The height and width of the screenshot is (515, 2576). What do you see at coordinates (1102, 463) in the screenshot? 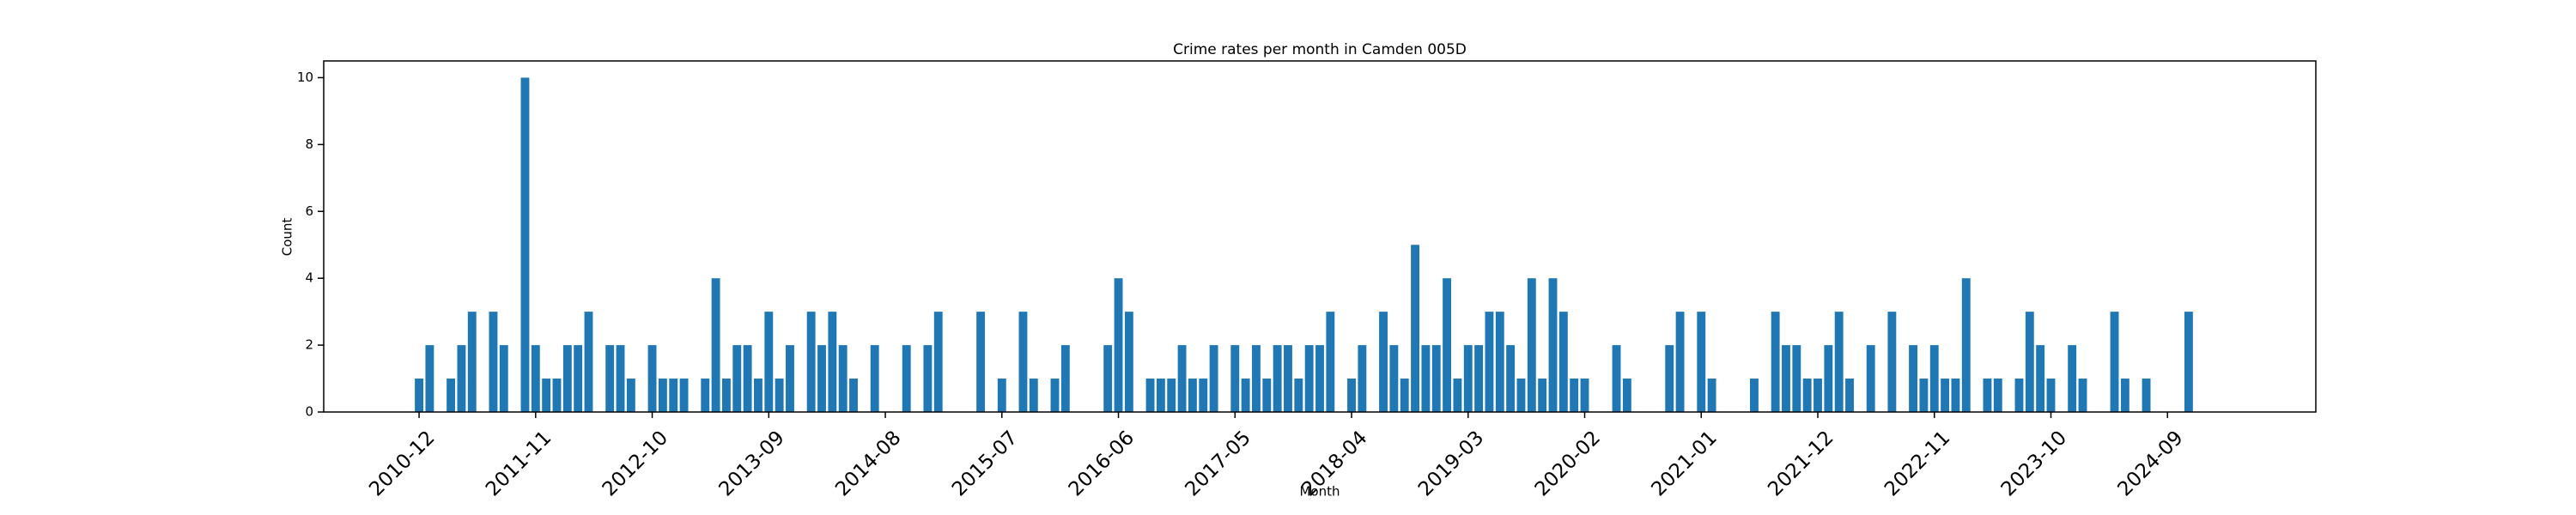
I see `x-tick-label: 2016-06` at bounding box center [1102, 463].